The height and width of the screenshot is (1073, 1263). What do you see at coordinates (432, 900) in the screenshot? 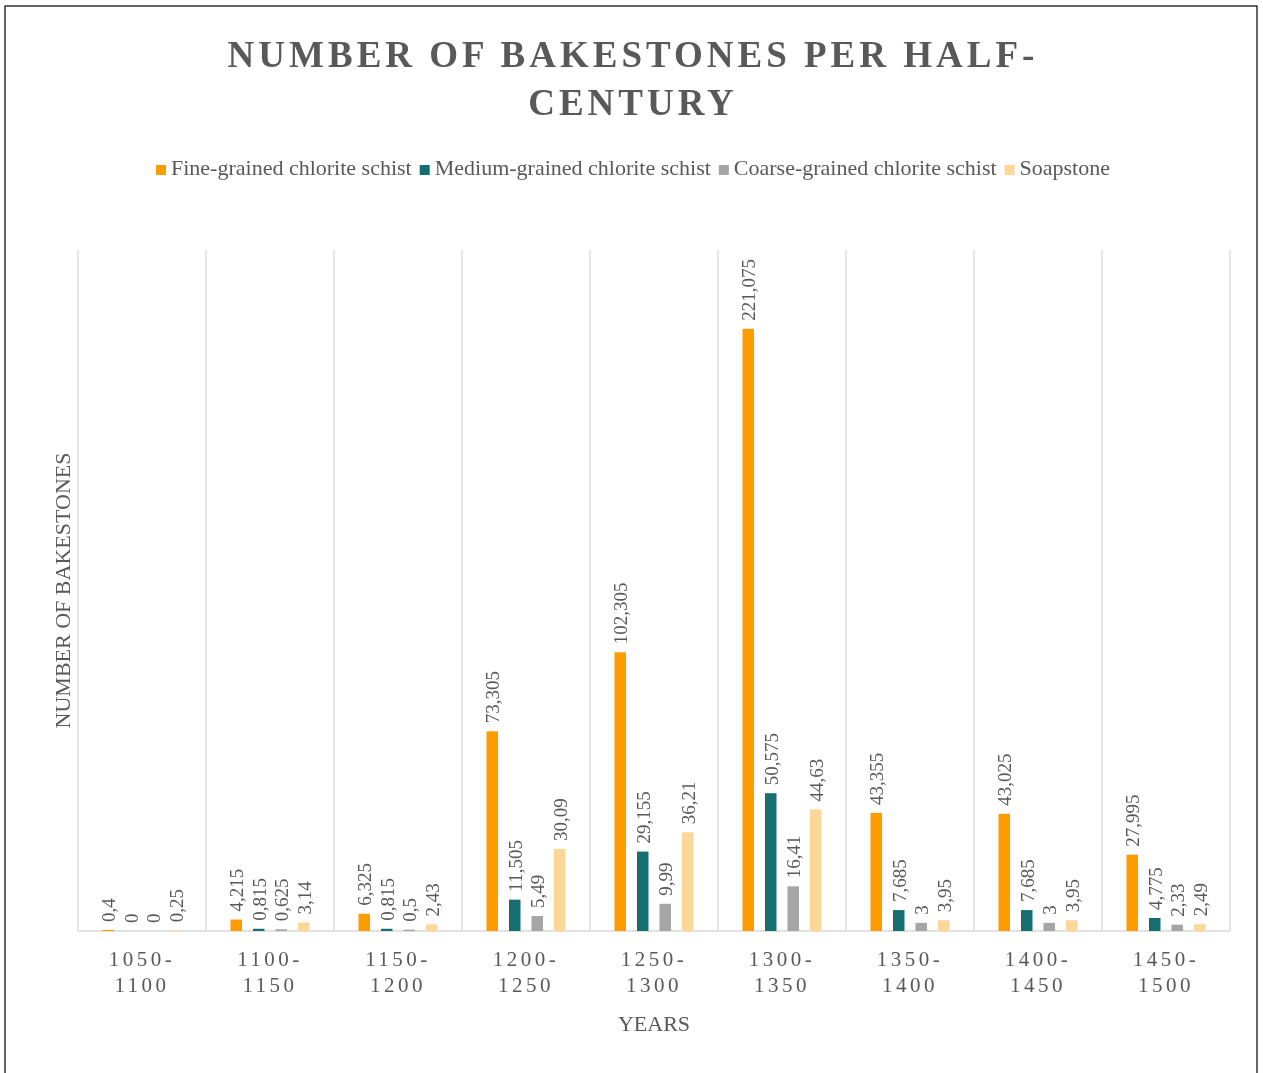
I see `data-label: 2,43` at bounding box center [432, 900].